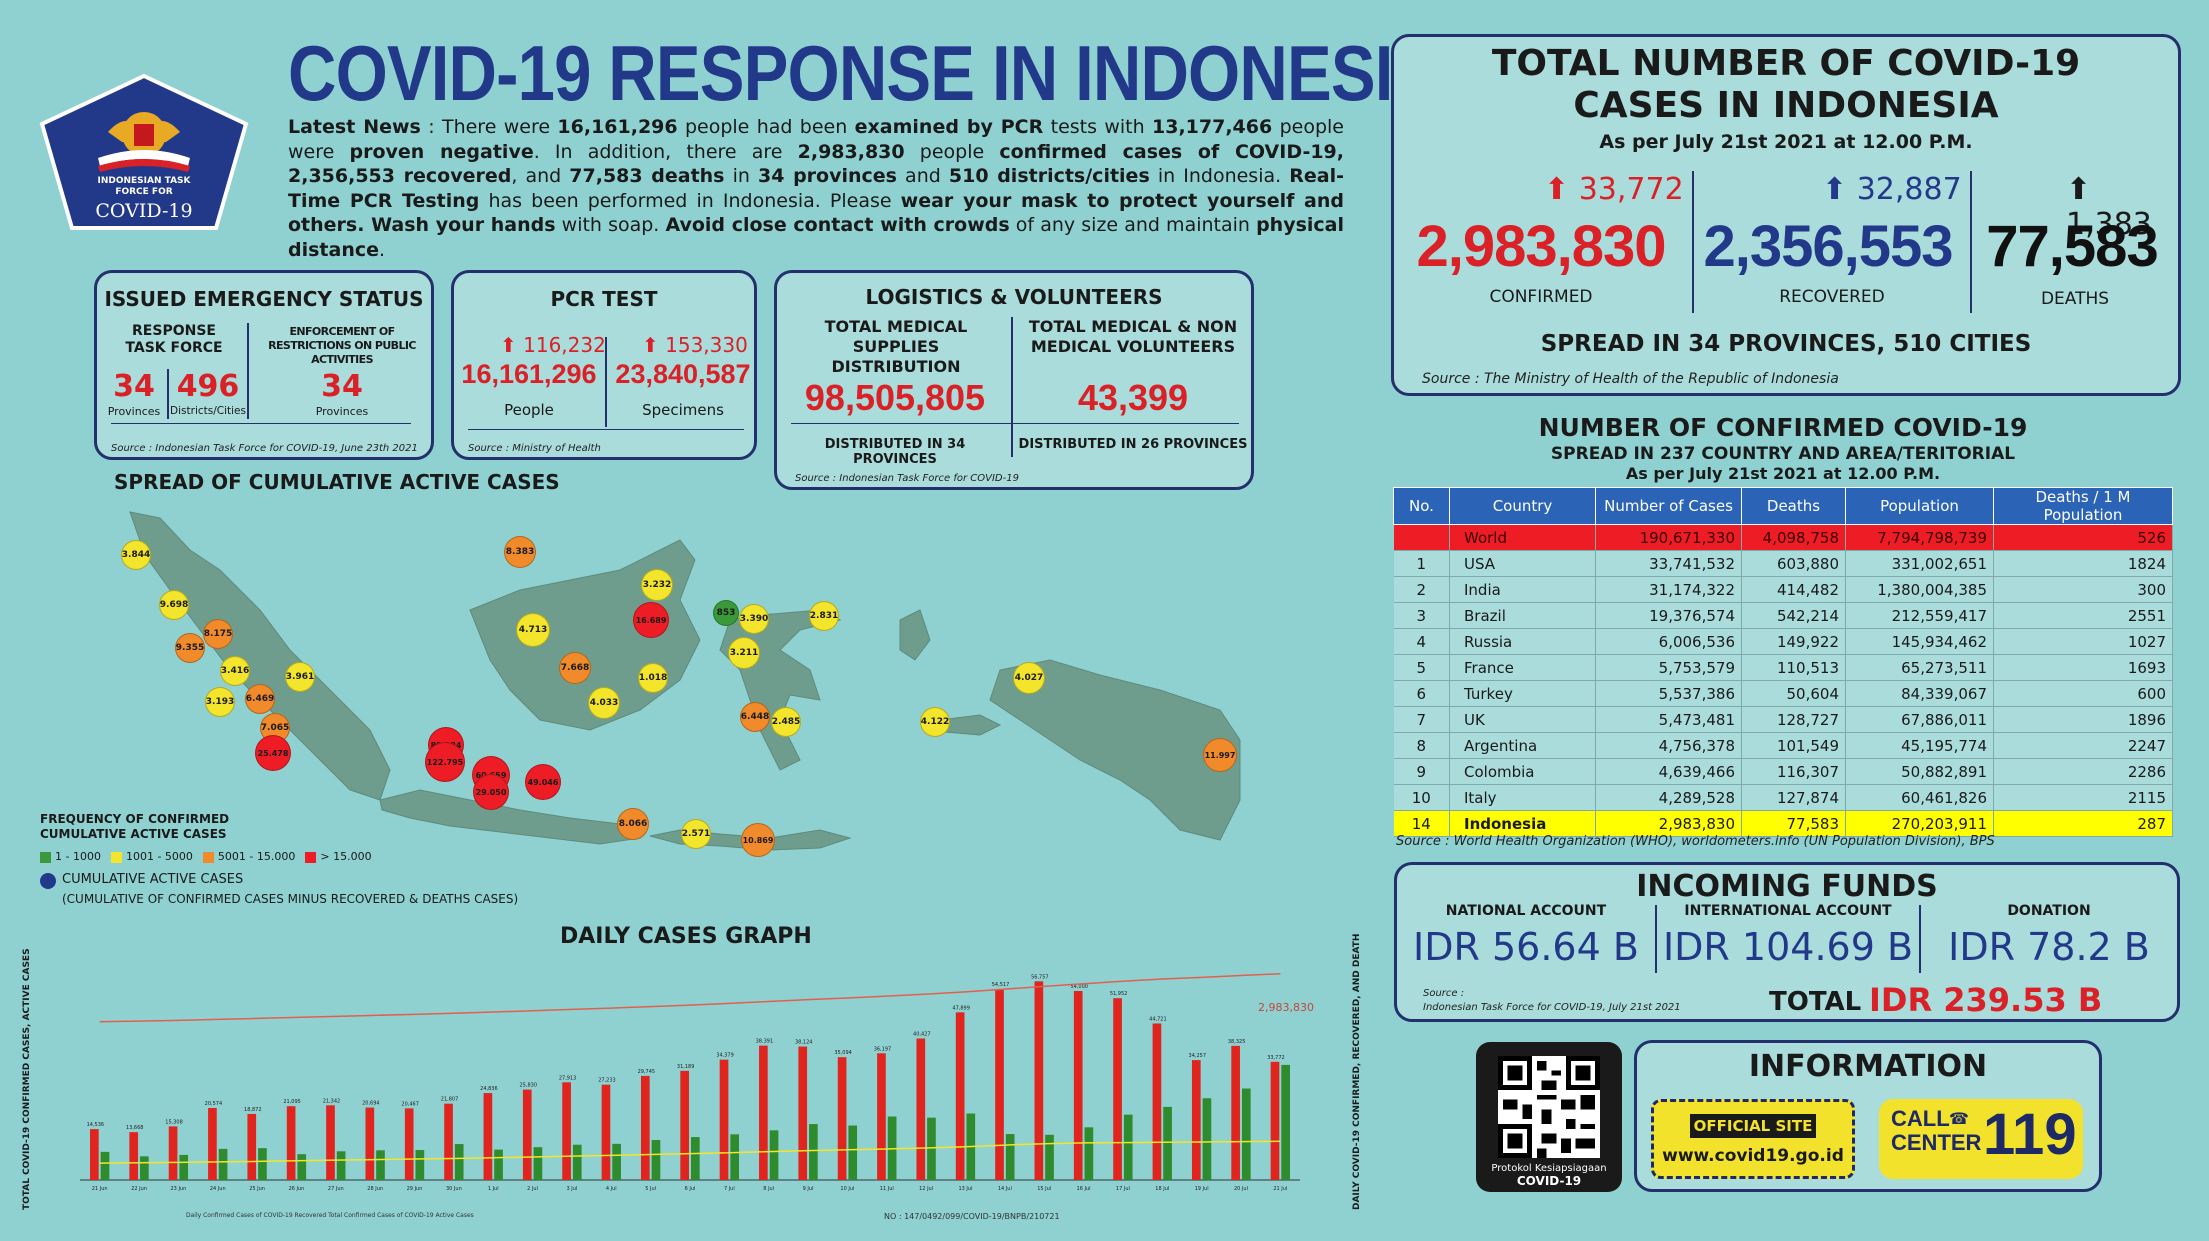  What do you see at coordinates (611, 1189) in the screenshot?
I see `x-tick-label: 4 Jul` at bounding box center [611, 1189].